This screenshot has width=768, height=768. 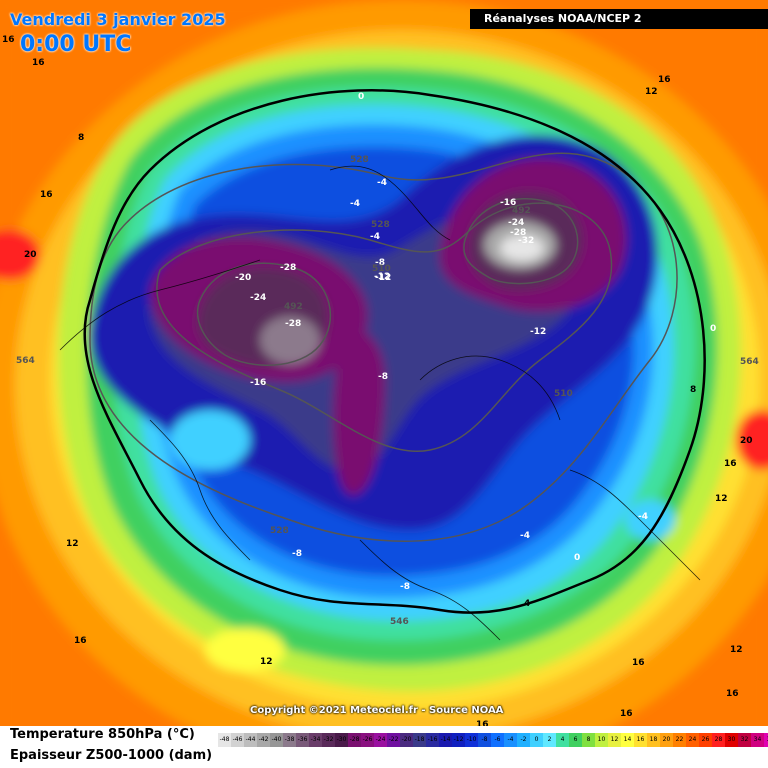 What do you see at coordinates (250, 739) in the screenshot?
I see `scale-tick-label: -44` at bounding box center [250, 739].